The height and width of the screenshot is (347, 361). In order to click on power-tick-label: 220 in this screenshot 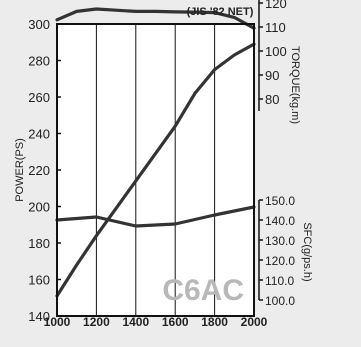, I will do `click(39, 170)`.